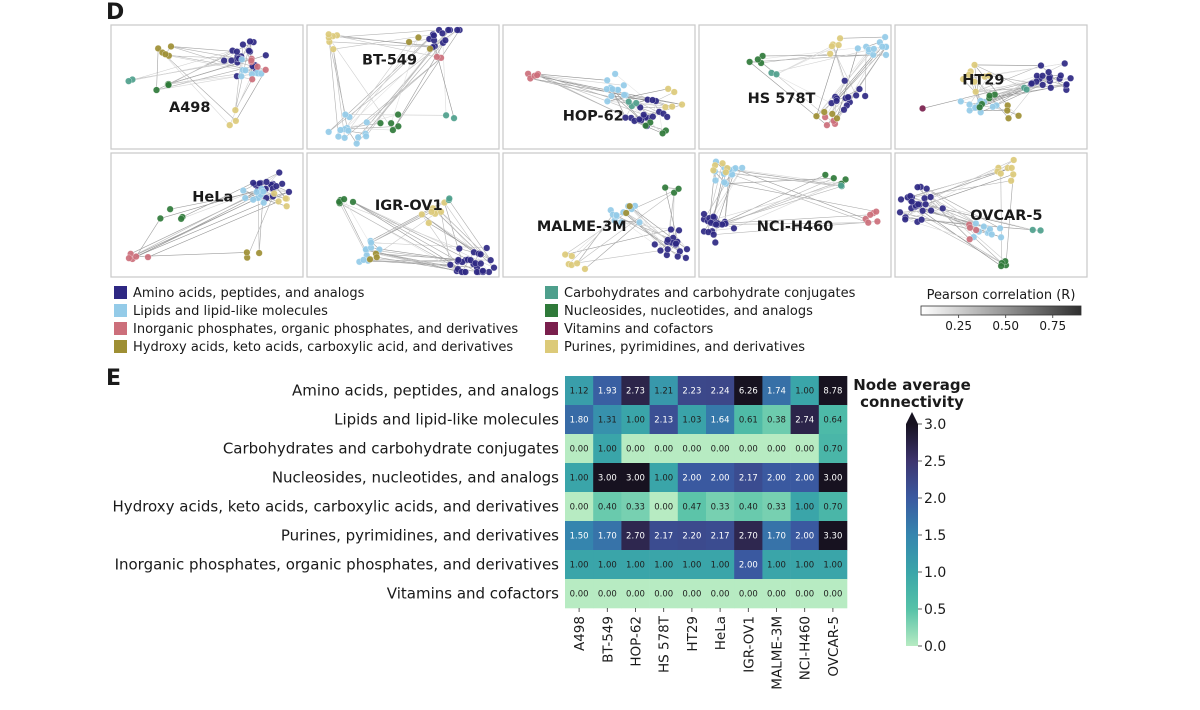 Image resolution: width=1200 pixels, height=710 pixels. I want to click on network-panel: OVCAR-5, so click(991, 215).